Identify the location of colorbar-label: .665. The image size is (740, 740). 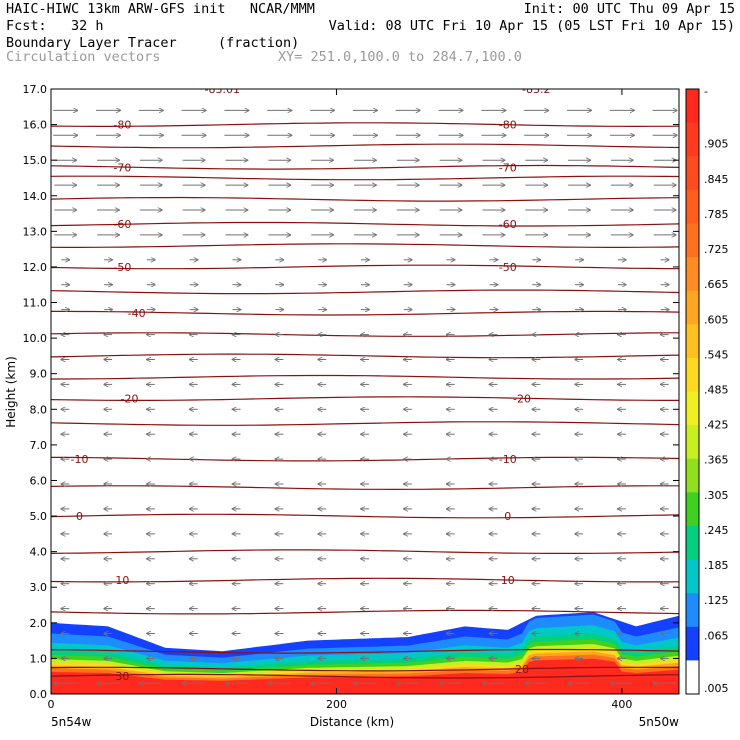
(716, 284).